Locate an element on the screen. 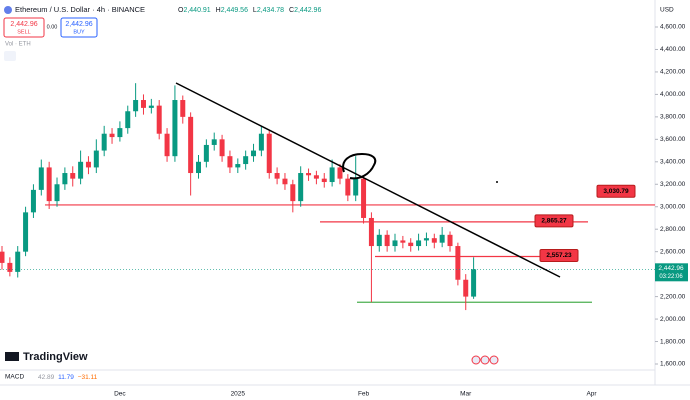 This screenshot has height=400, width=690. volume-label: Vol · ETH is located at coordinates (18, 45).